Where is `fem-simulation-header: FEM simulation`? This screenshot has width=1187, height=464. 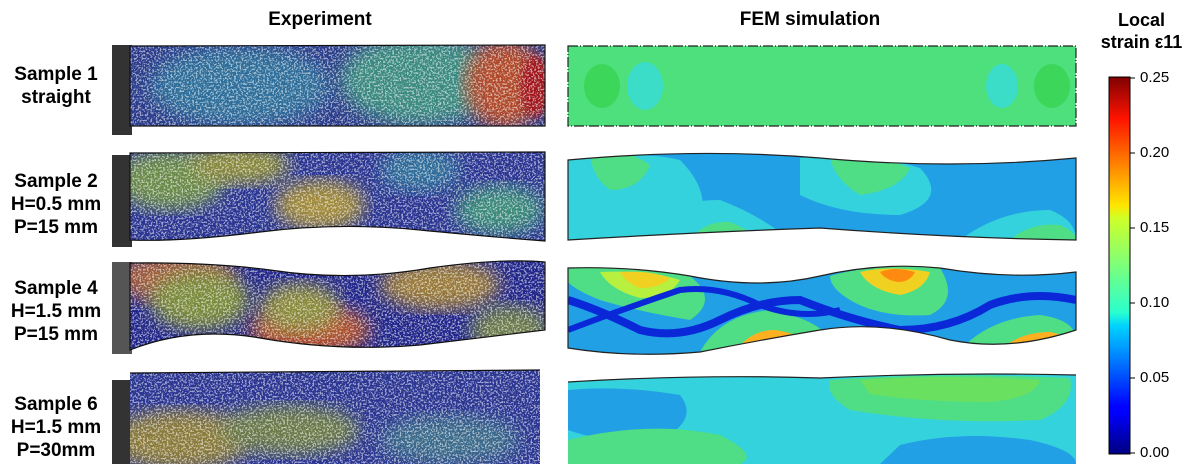
fem-simulation-header: FEM simulation is located at coordinates (810, 19).